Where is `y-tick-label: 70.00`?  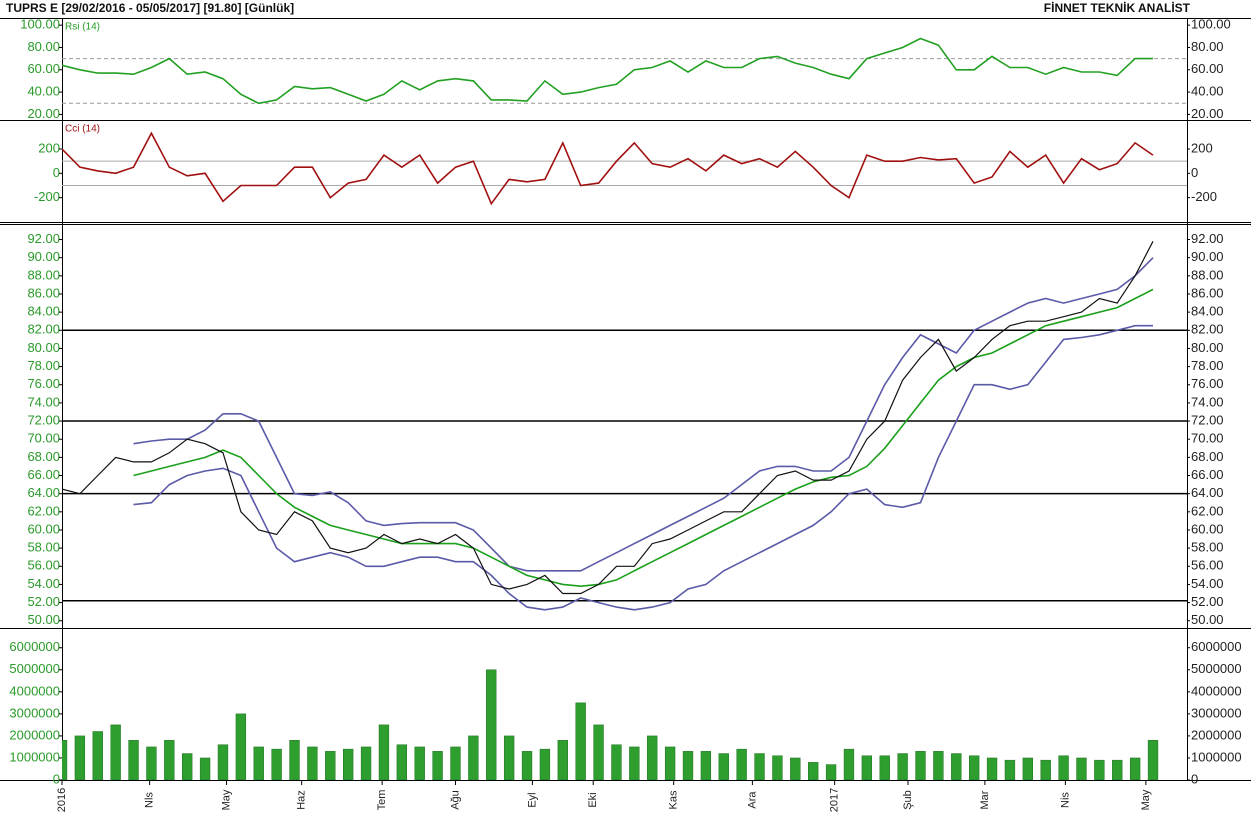
y-tick-label: 70.00 is located at coordinates (43, 438).